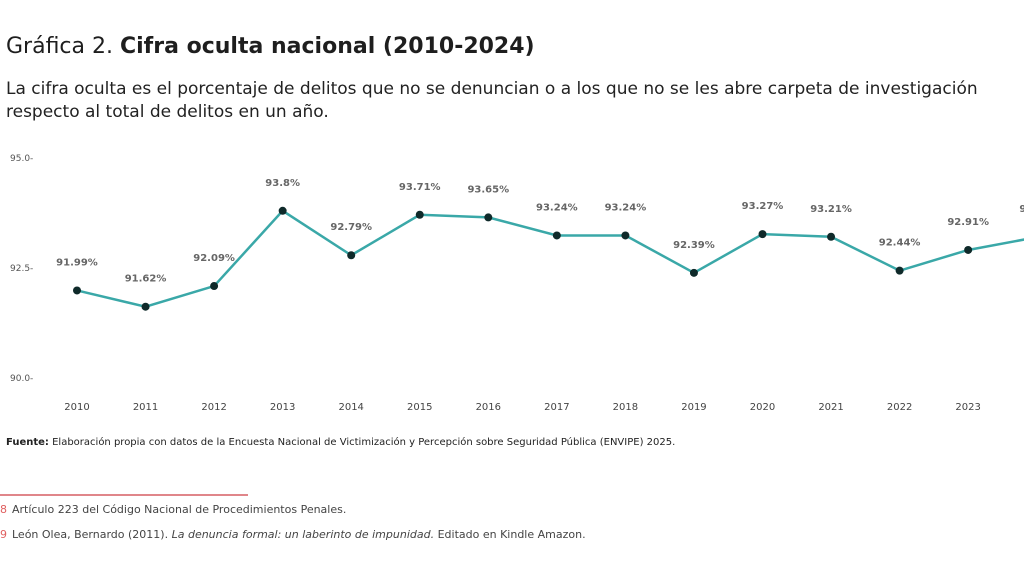 The width and height of the screenshot is (1024, 576). Describe the element at coordinates (282, 183) in the screenshot. I see `data-label: 93.8%` at that location.